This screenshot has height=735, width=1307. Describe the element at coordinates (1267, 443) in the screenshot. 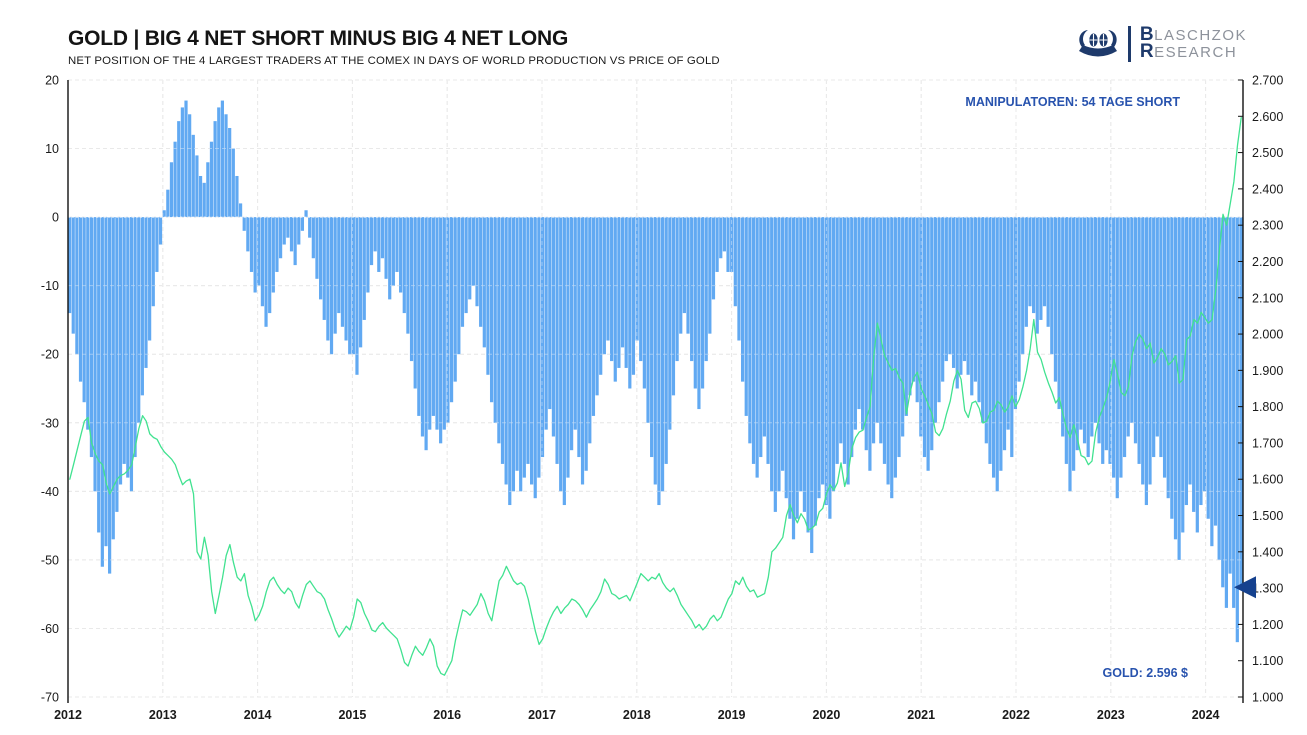

I see `svg-text: 1.700` at that location.